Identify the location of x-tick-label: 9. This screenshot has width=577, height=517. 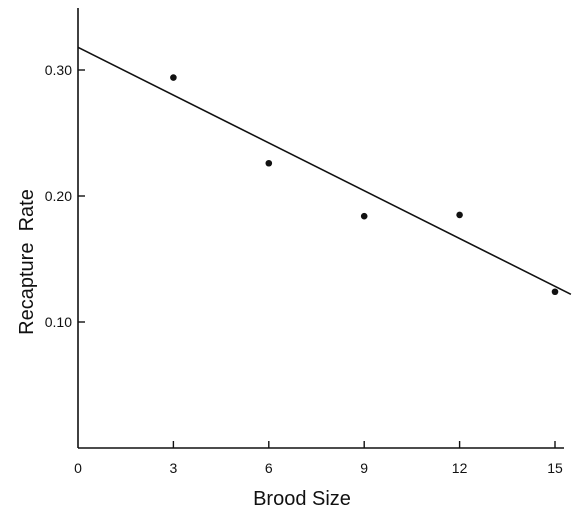
(364, 468).